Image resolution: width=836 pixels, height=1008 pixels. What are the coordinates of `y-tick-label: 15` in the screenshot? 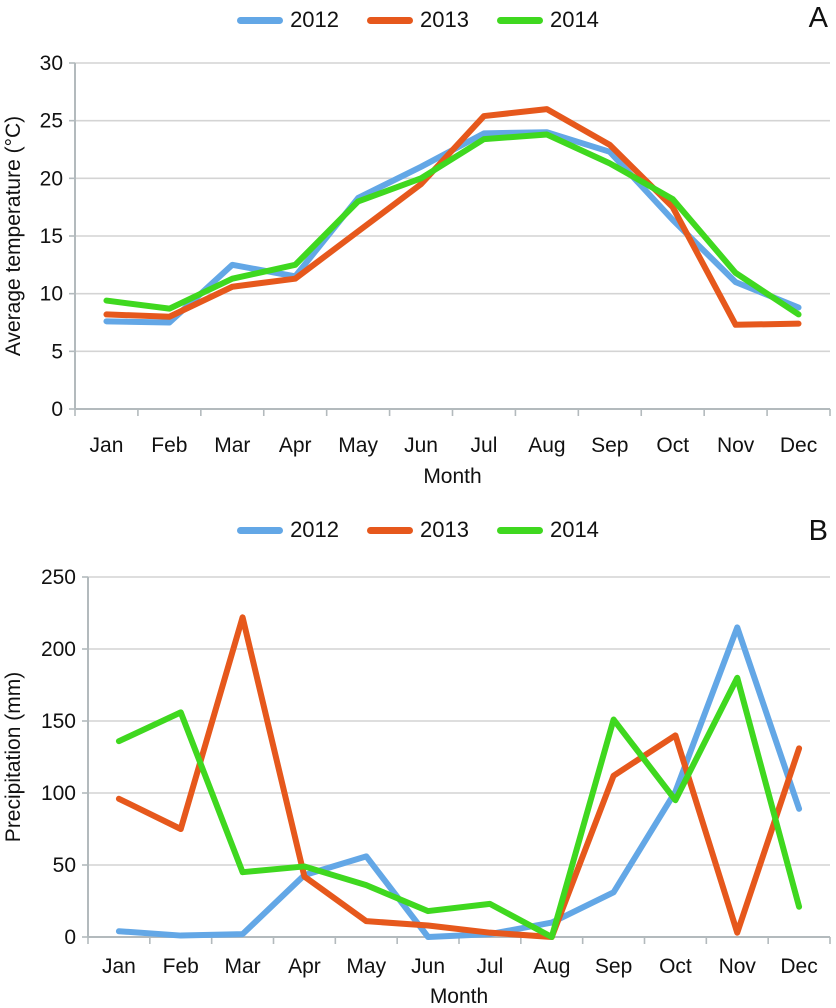 It's located at (51, 236).